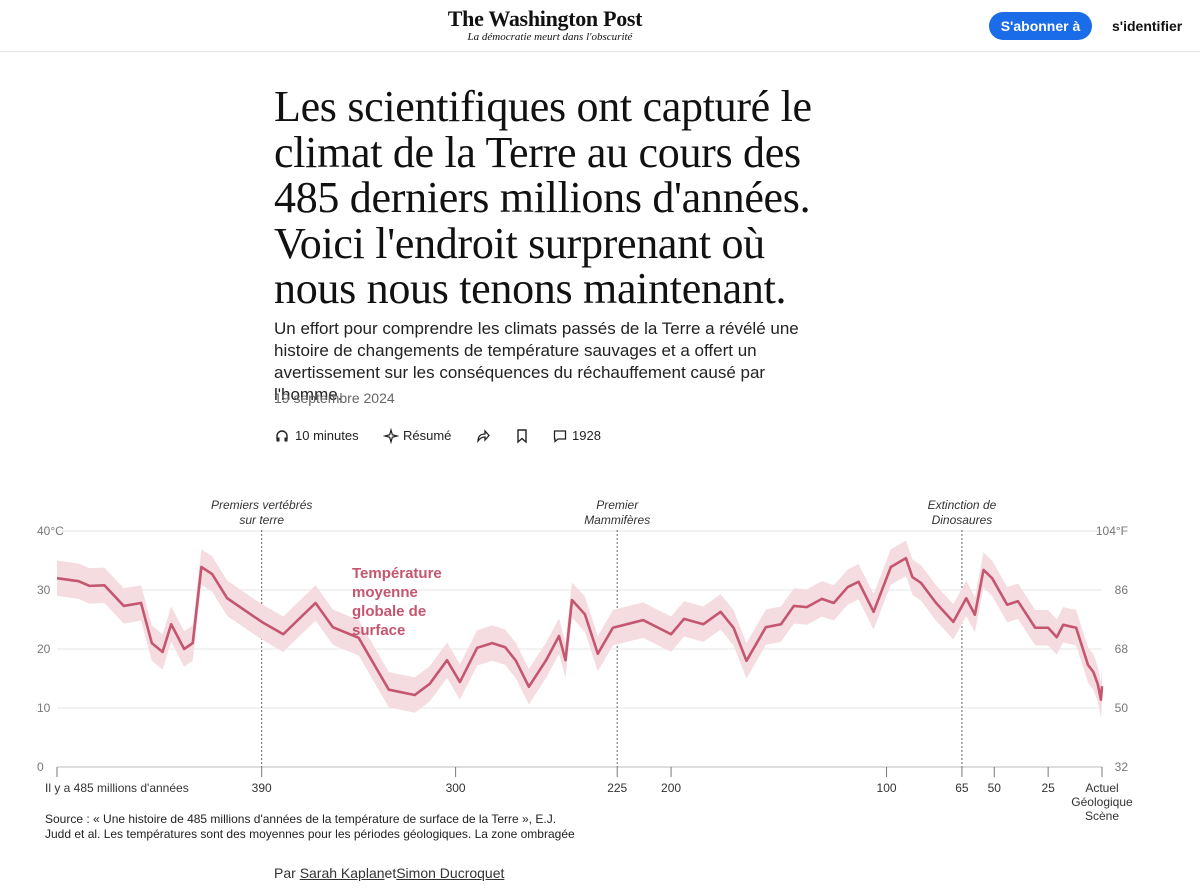  I want to click on x-tick-label: 300, so click(455, 788).